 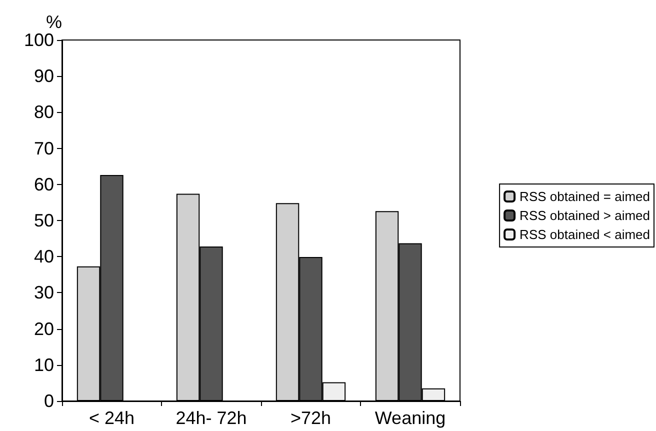 I want to click on y-tick-label: 80, so click(x=44, y=112).